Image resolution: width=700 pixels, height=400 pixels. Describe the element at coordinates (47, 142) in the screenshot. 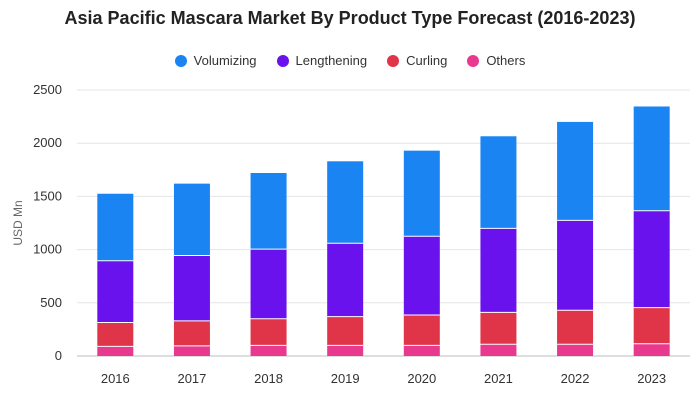

I see `y-tick-label: 2000` at that location.